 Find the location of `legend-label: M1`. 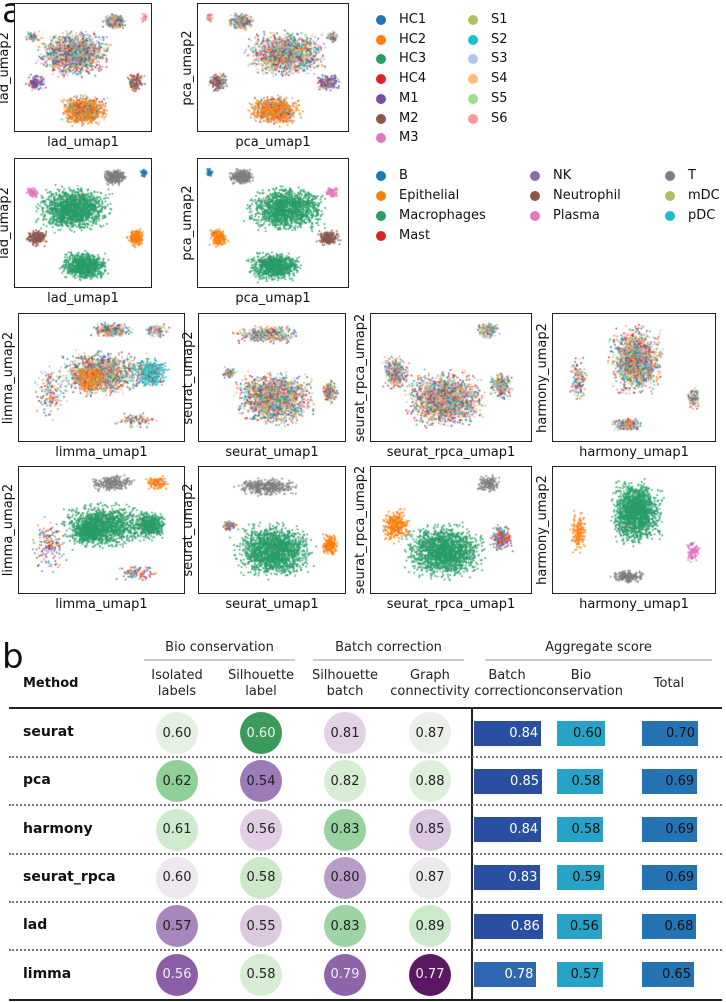

legend-label: M1 is located at coordinates (409, 98).